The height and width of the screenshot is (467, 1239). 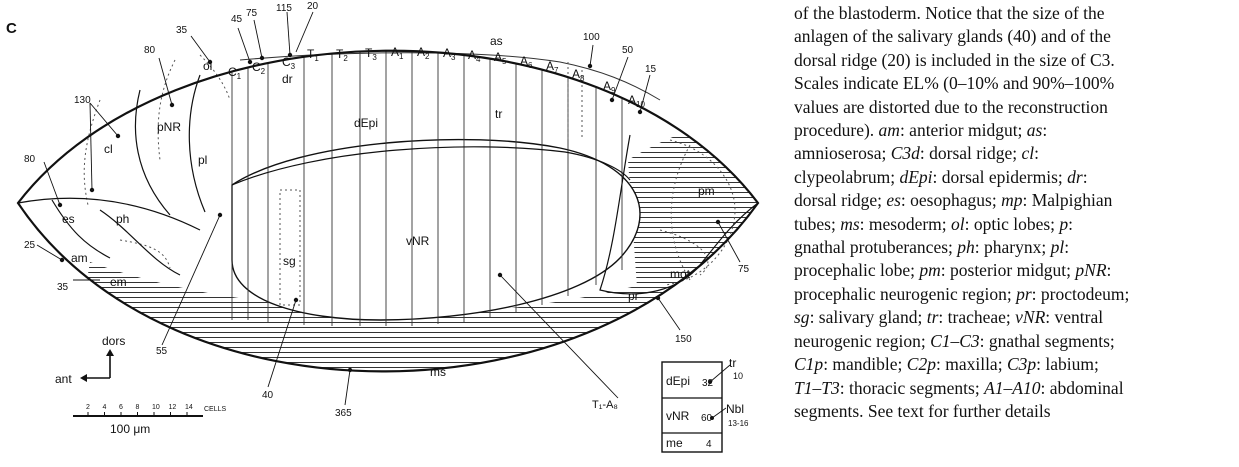 What do you see at coordinates (1082, 387) in the screenshot?
I see `caption-text: : abdominal` at bounding box center [1082, 387].